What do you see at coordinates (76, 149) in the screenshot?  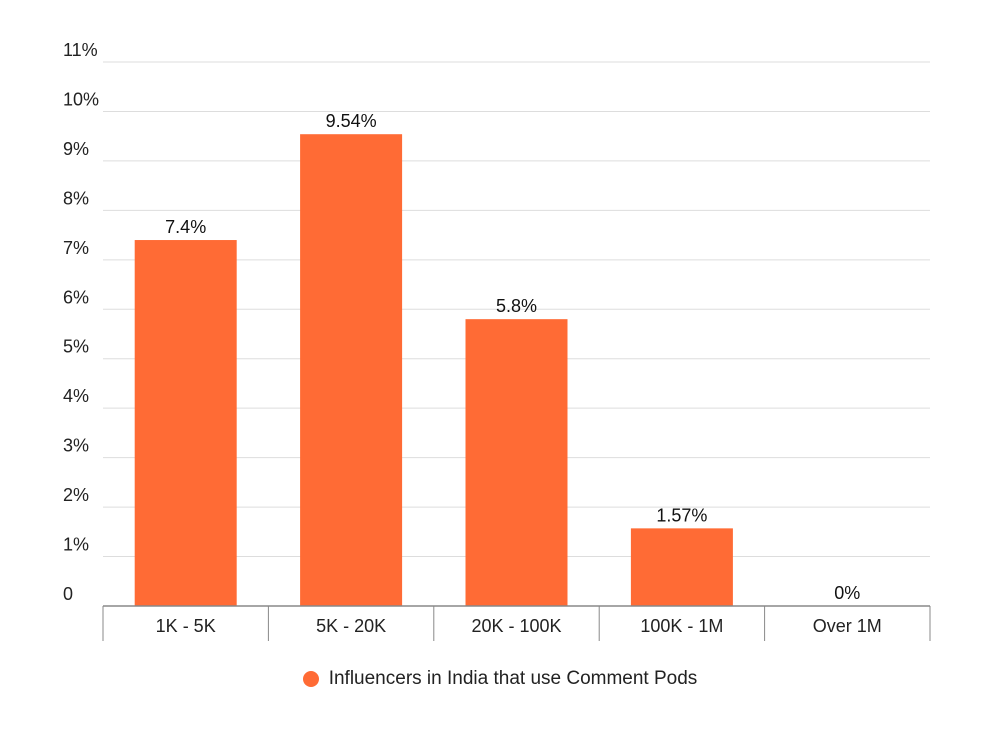 I see `y-tick-label: 9%` at bounding box center [76, 149].